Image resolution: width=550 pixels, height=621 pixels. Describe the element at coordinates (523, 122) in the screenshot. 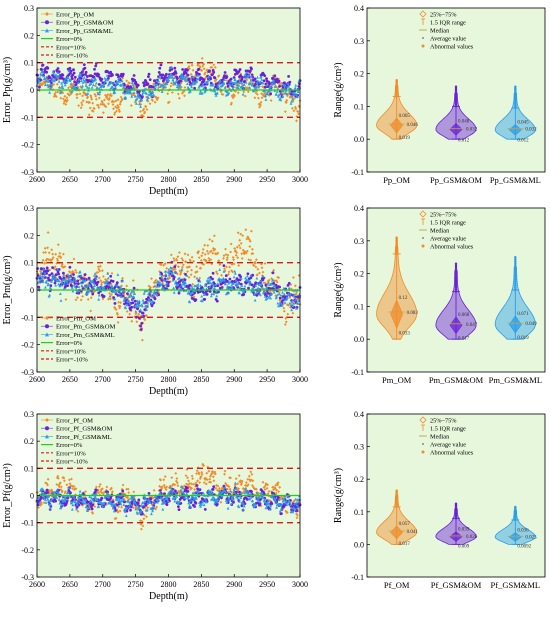

I see `q3-label: 0.045` at that location.